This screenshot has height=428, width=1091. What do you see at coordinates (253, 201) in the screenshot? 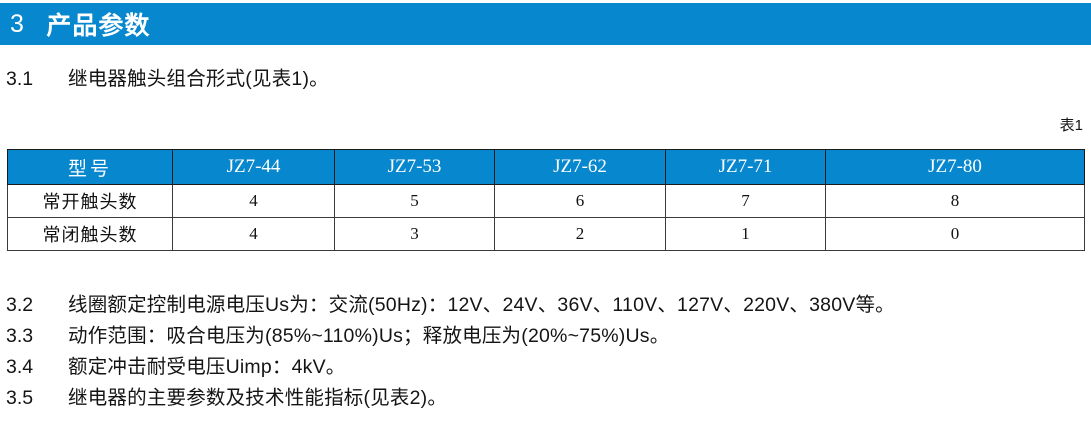
I see `cell-no-jz7-44: 4` at bounding box center [253, 201].